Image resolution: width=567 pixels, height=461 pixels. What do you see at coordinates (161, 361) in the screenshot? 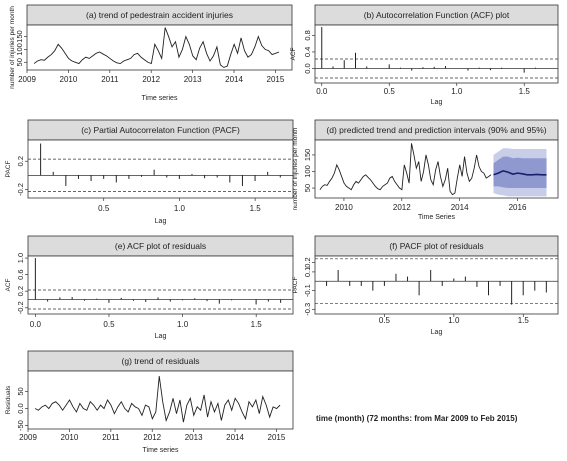
I see `panel-g-title: (g) trend of residuals` at bounding box center [161, 361].